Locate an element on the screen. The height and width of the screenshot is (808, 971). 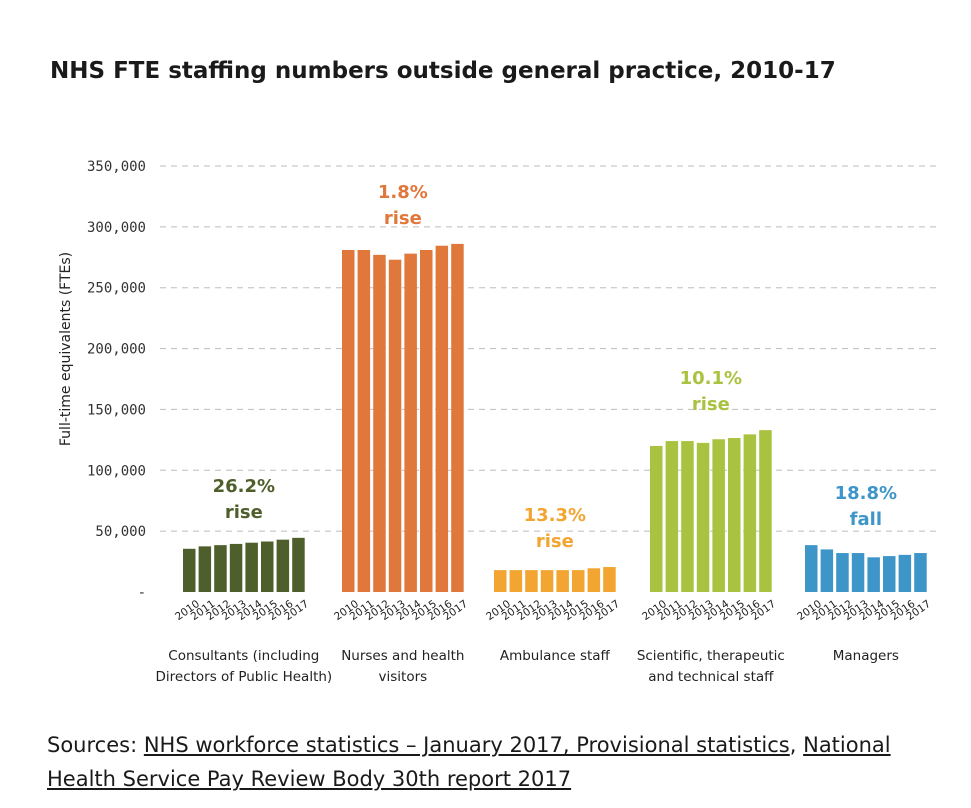
change-annotation: fall is located at coordinates (866, 519).